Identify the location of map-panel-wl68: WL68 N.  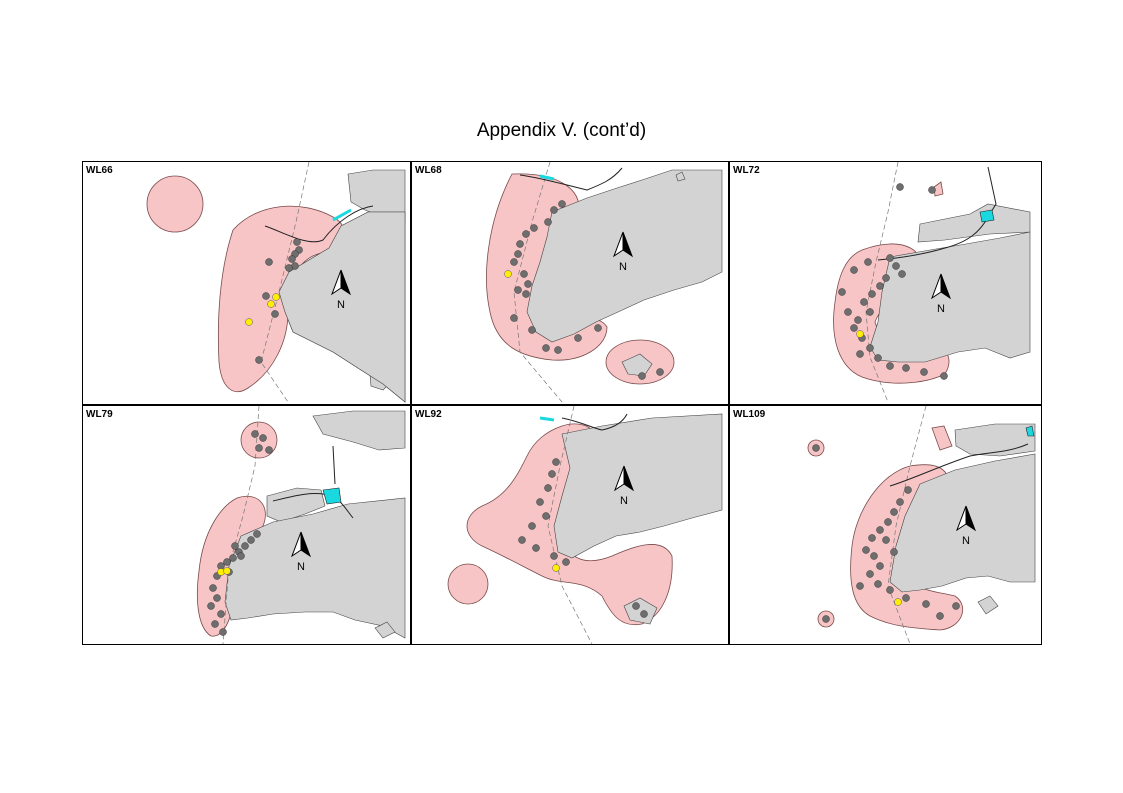
(570, 283).